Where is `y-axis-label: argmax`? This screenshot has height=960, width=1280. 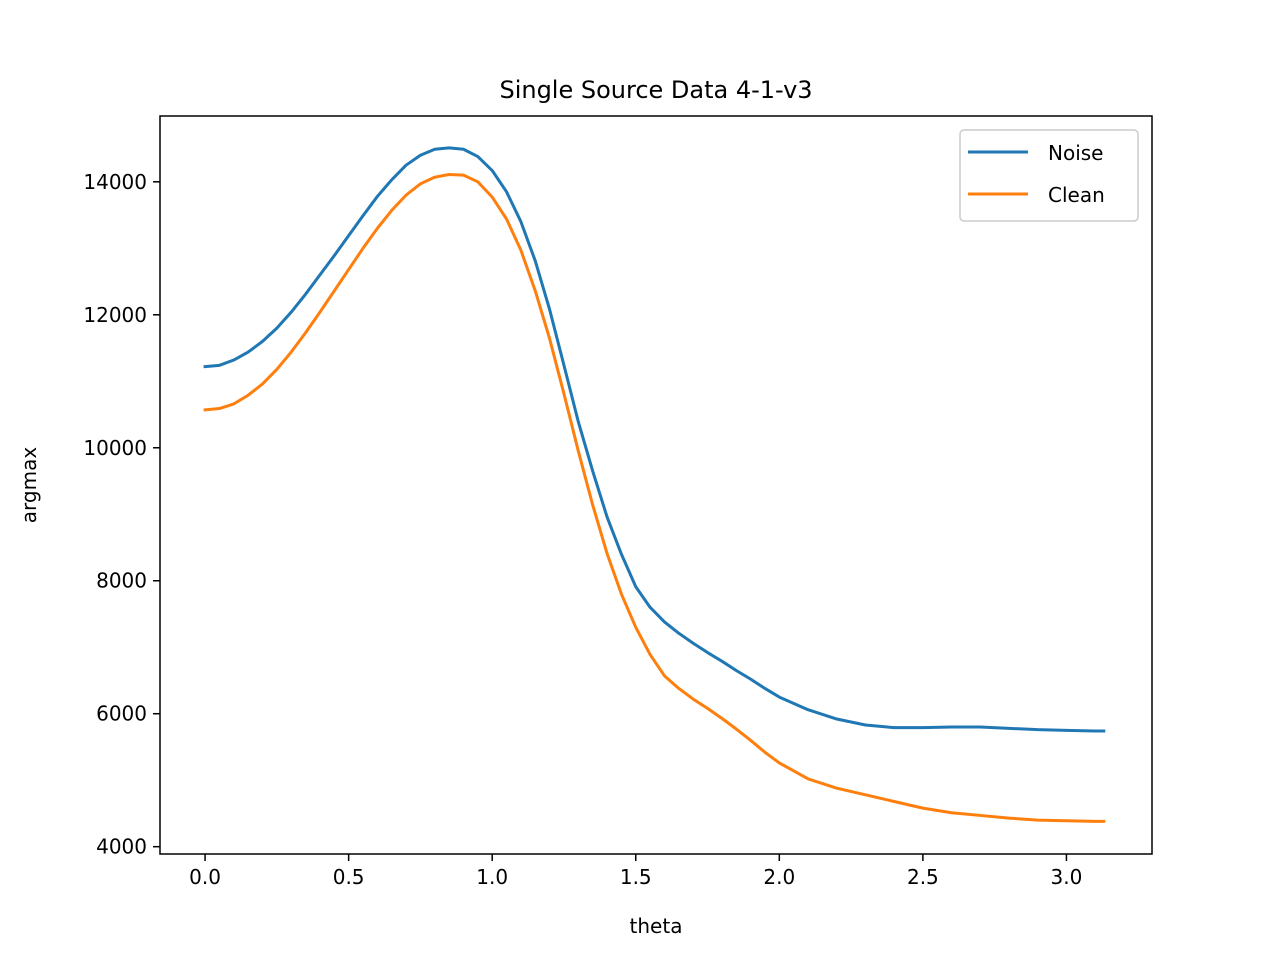 y-axis-label: argmax is located at coordinates (29, 485).